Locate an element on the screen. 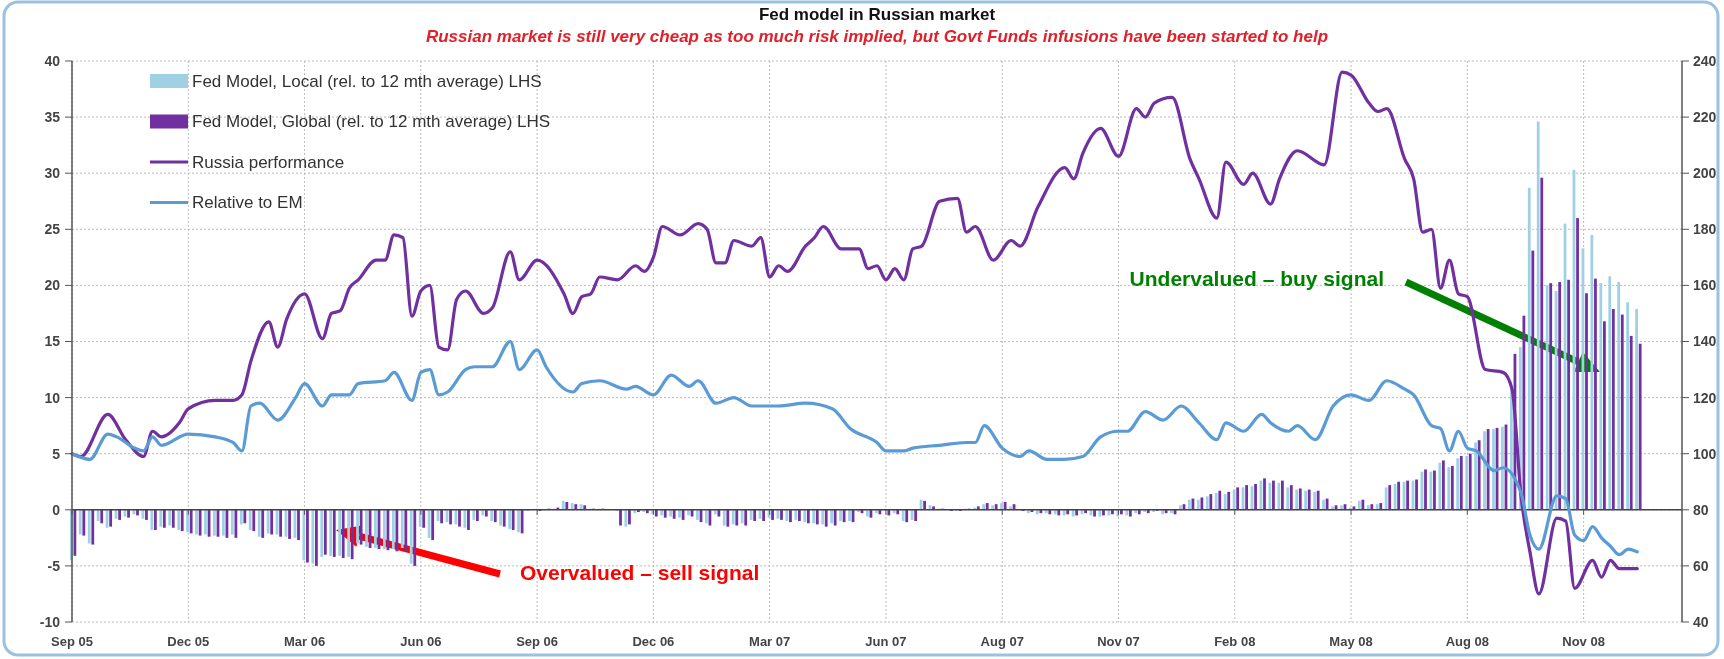 The width and height of the screenshot is (1724, 659). y2-tick-label: 160 is located at coordinates (1705, 285).